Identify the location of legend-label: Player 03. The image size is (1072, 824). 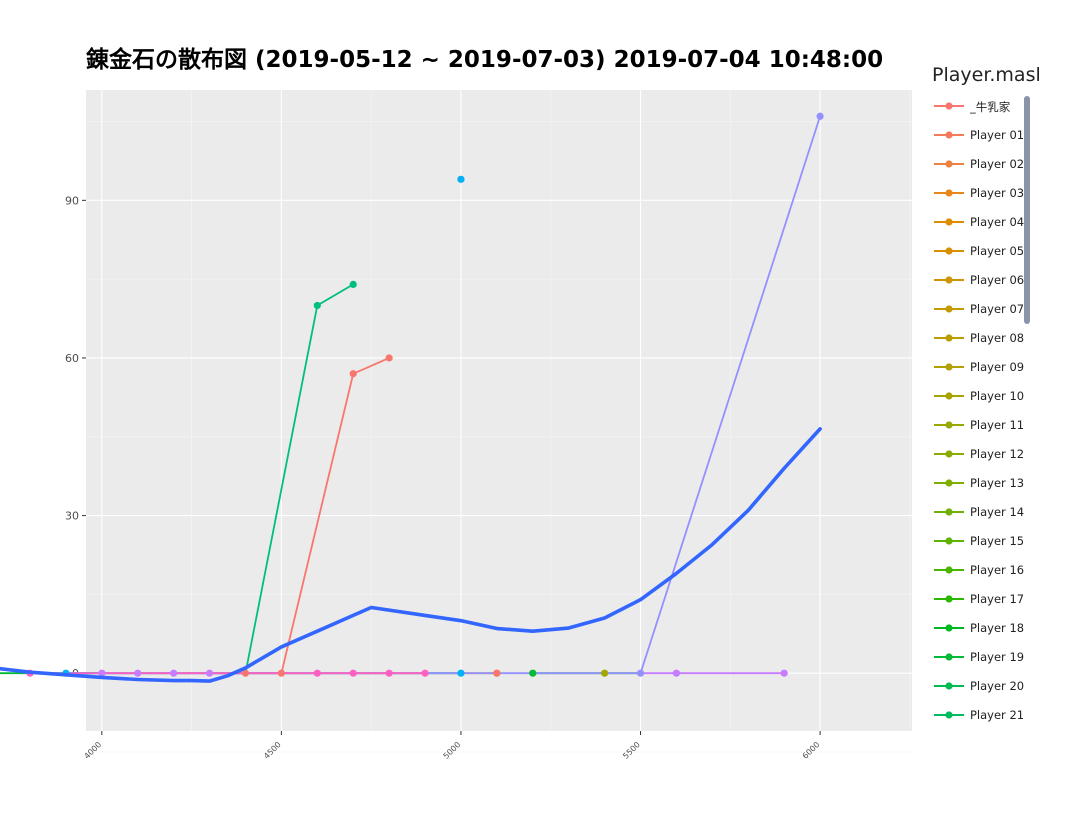
(997, 193).